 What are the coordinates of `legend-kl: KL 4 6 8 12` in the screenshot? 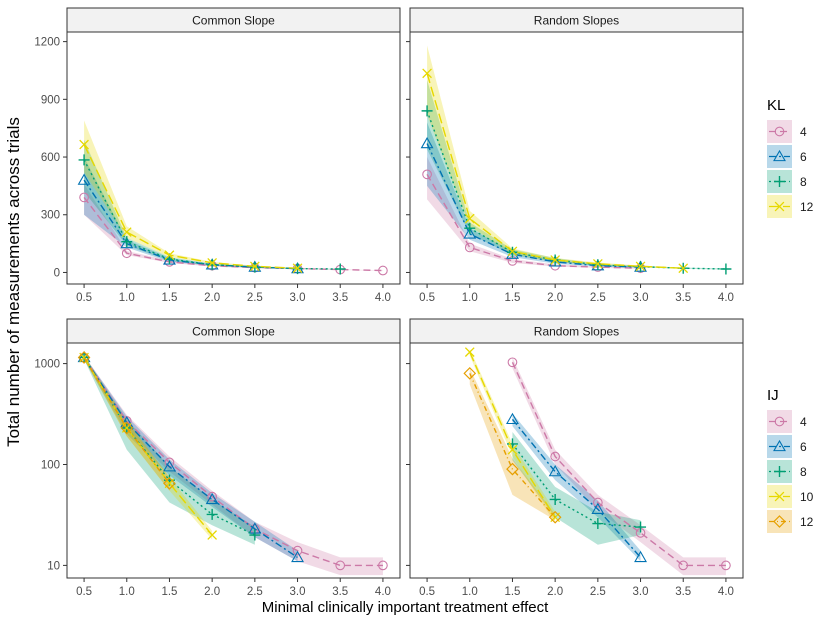 It's located at (790, 157).